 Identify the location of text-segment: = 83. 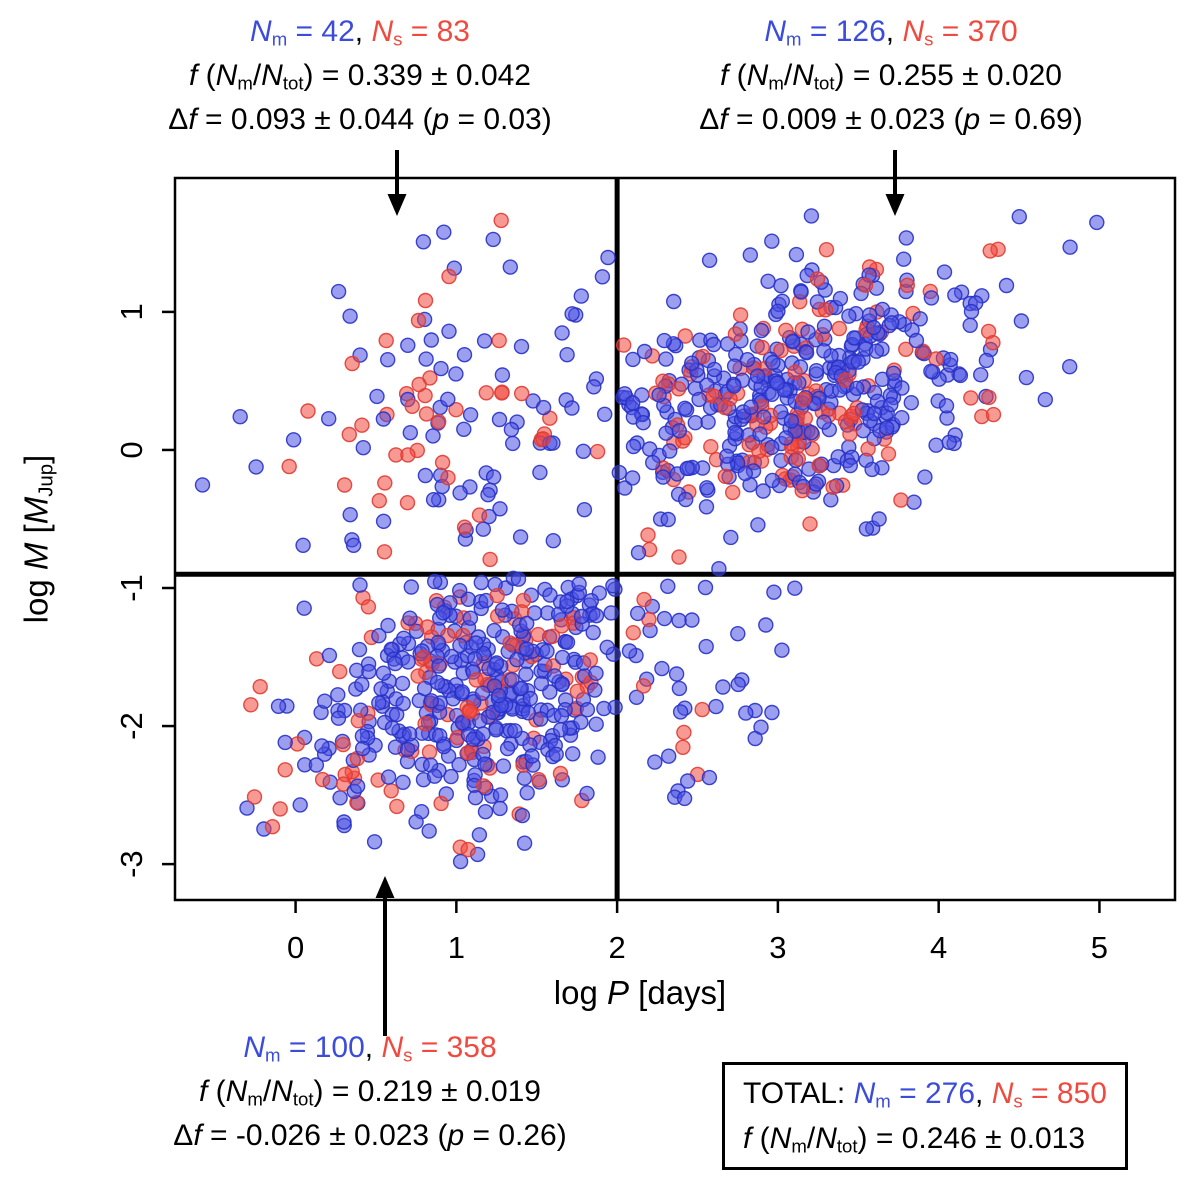
(436, 31).